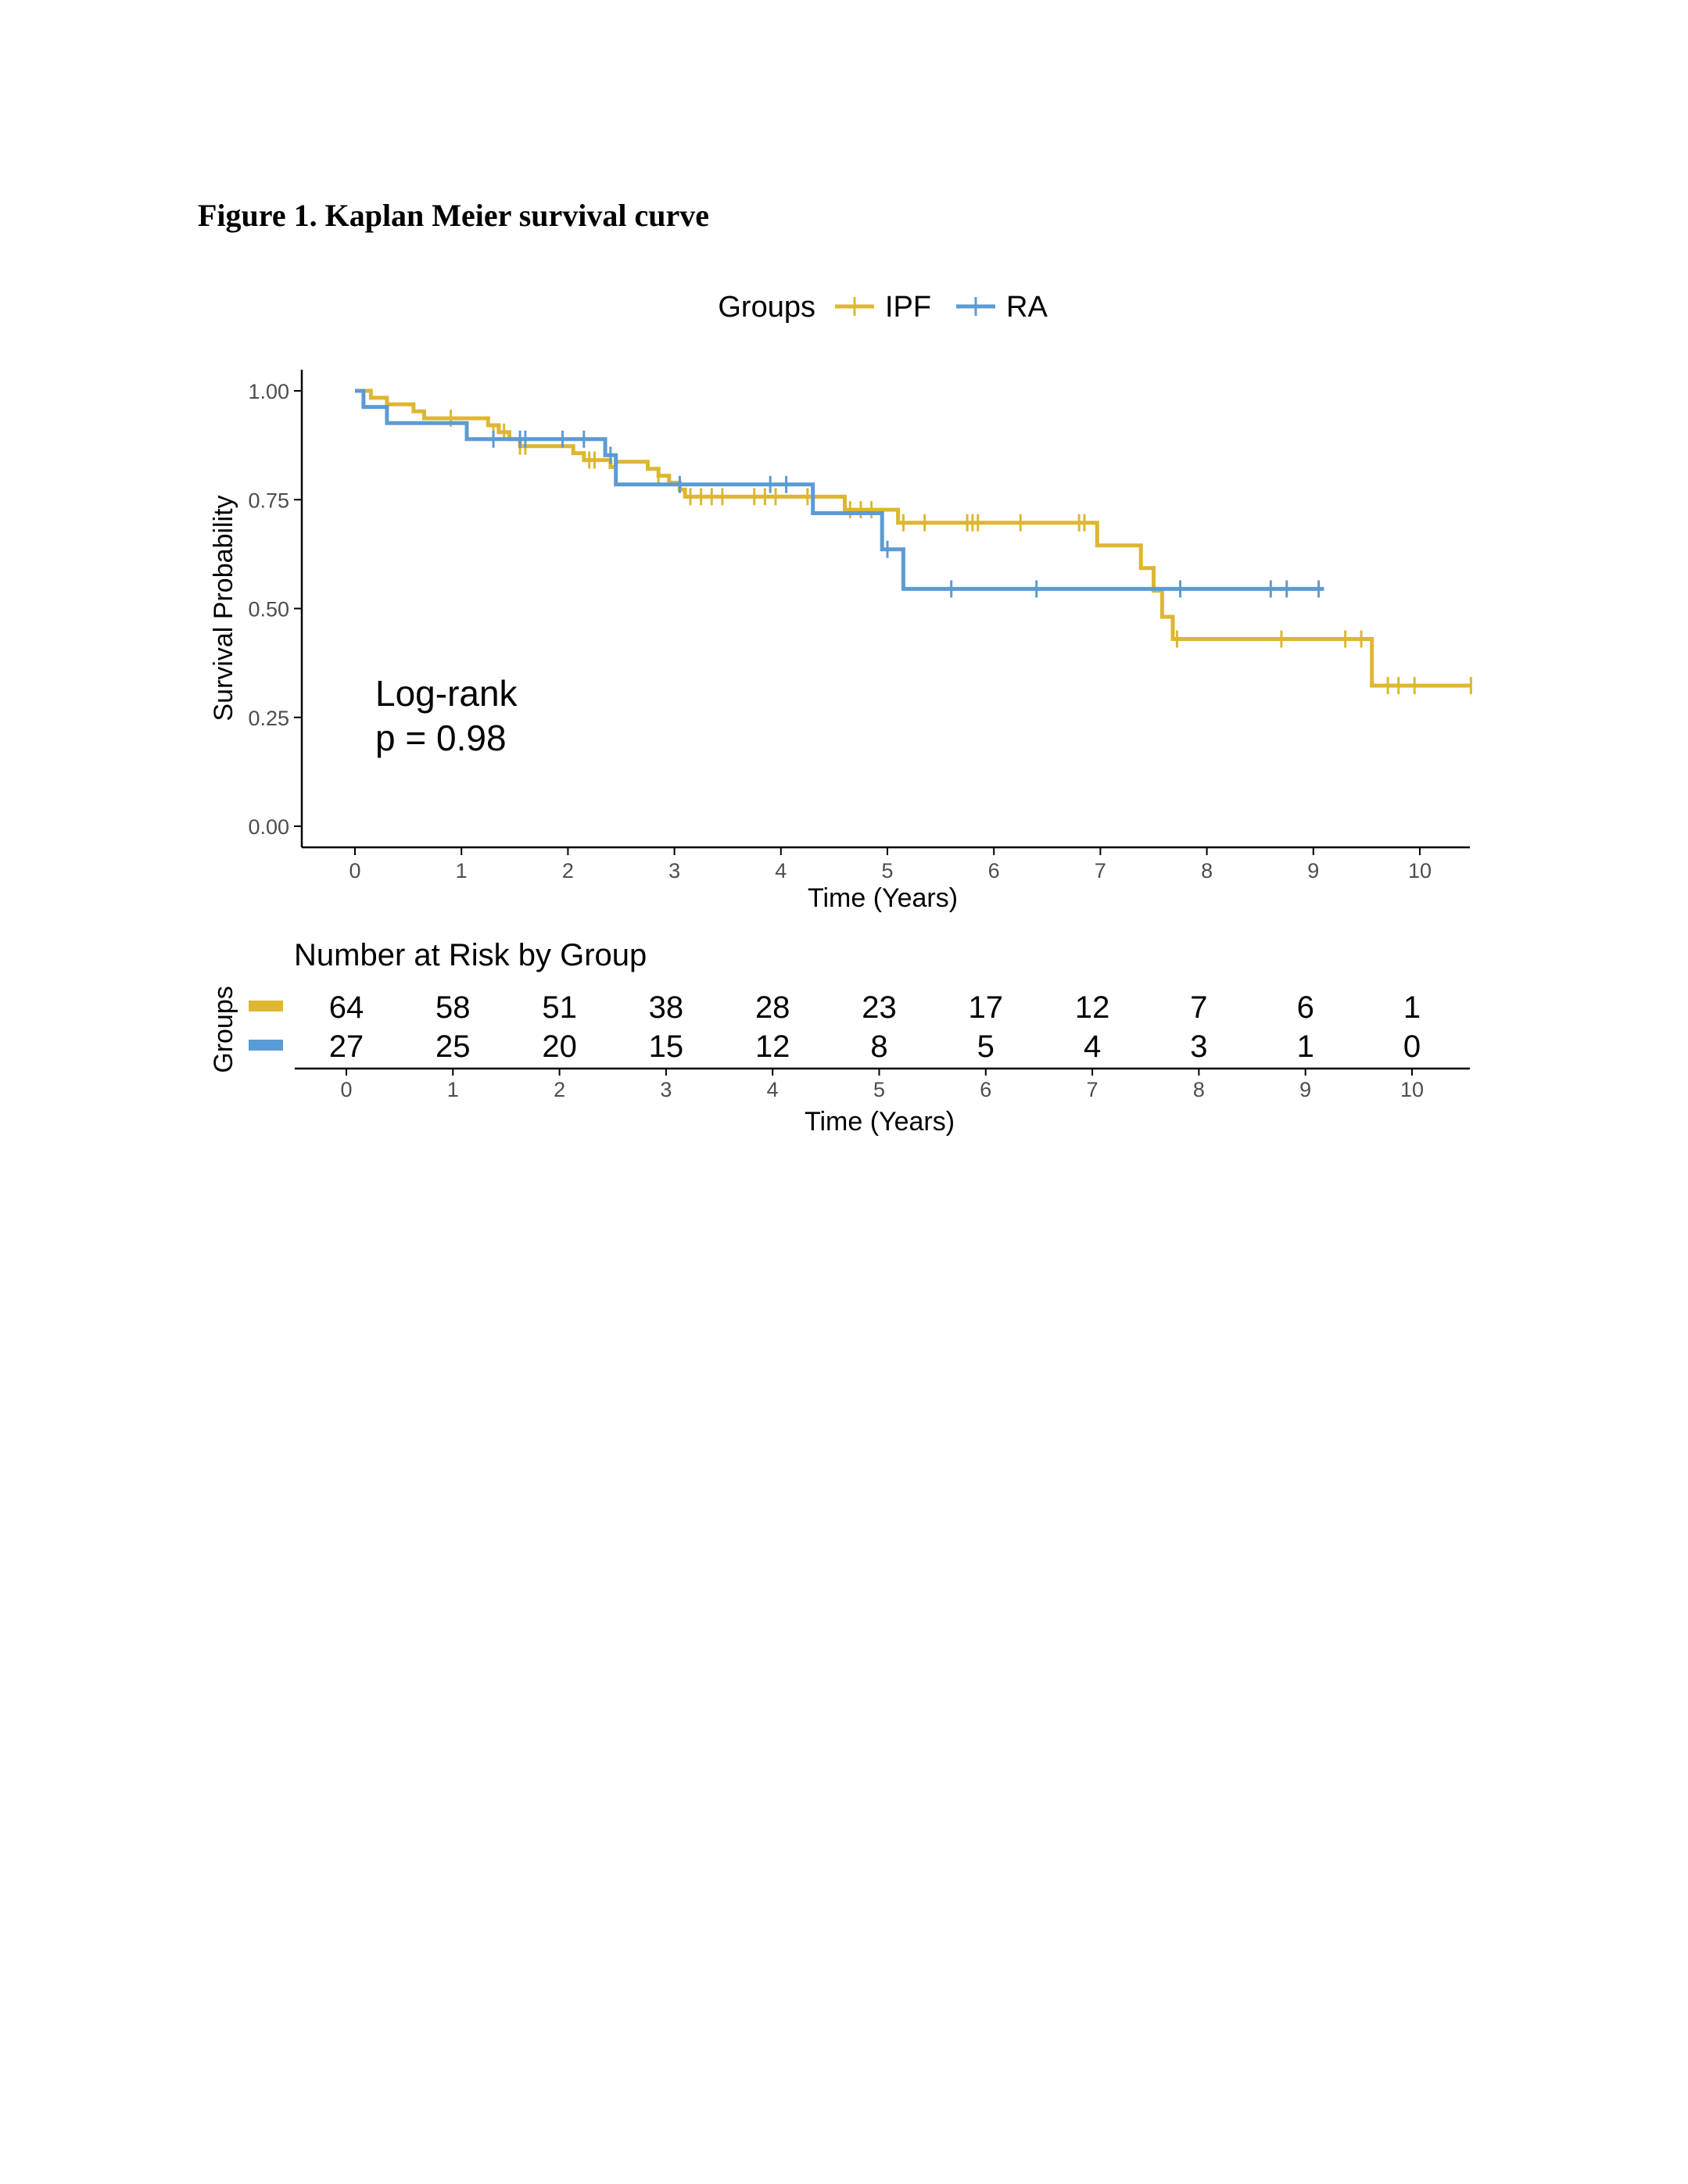  What do you see at coordinates (268, 500) in the screenshot?
I see `y-tick-label: 0.75` at bounding box center [268, 500].